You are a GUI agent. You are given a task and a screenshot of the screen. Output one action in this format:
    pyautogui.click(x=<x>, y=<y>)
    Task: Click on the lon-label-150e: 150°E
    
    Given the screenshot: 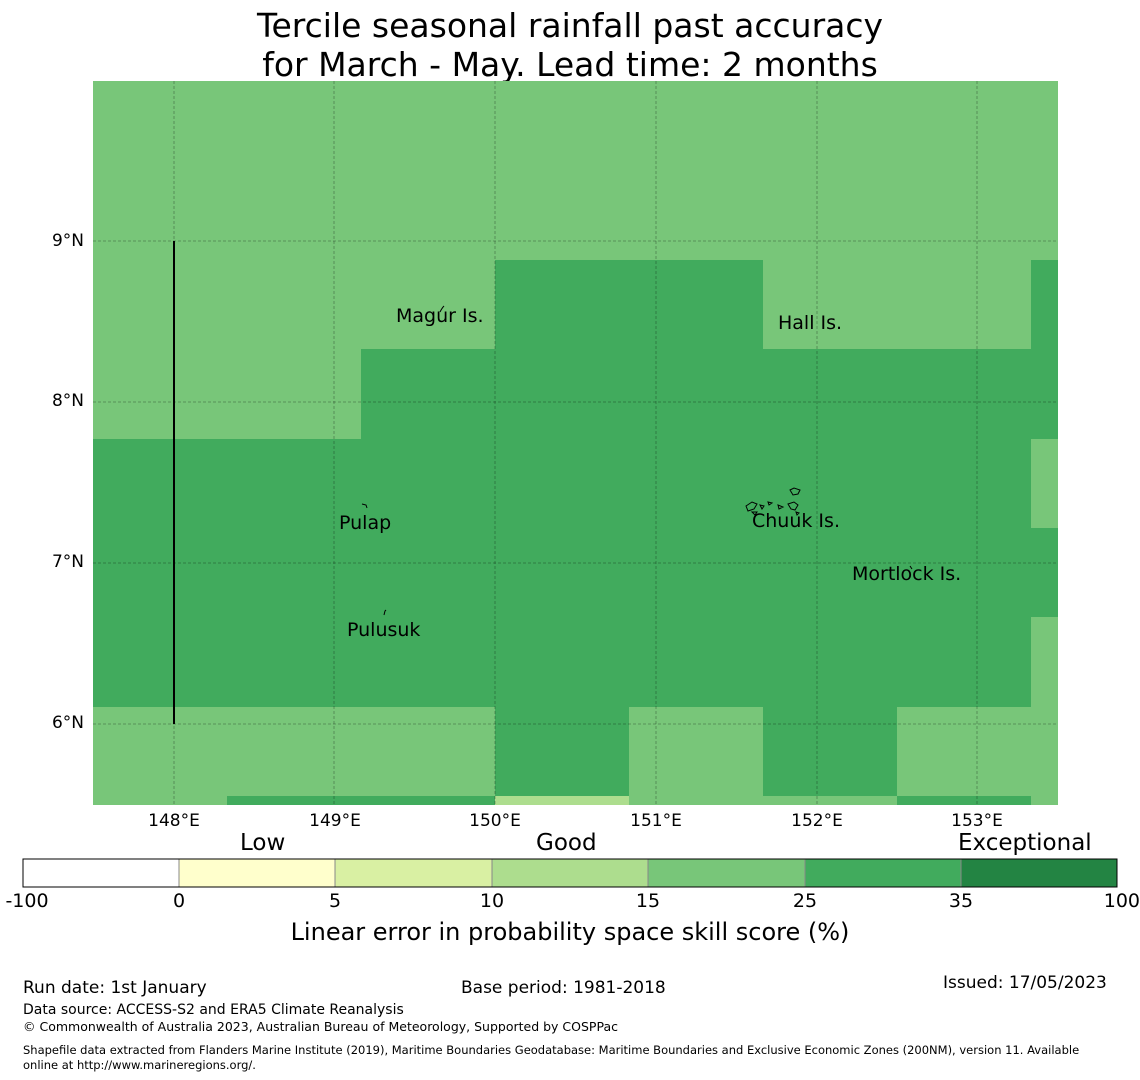 What is the action you would take?
    pyautogui.click(x=495, y=821)
    